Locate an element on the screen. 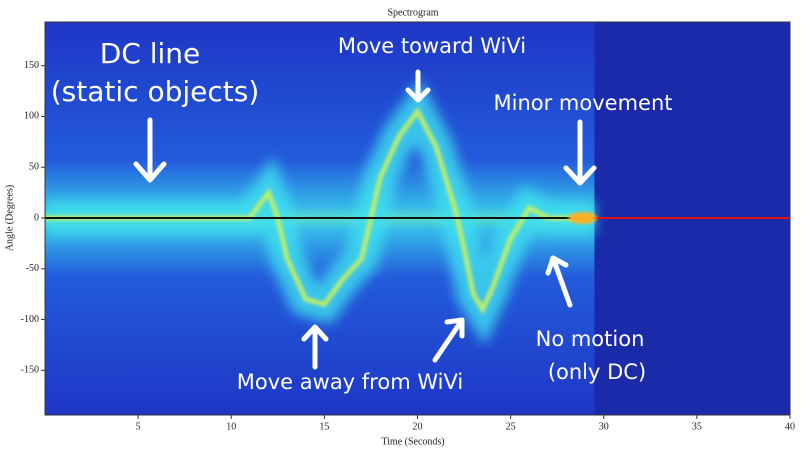  annotation: DC line is located at coordinates (150, 53).